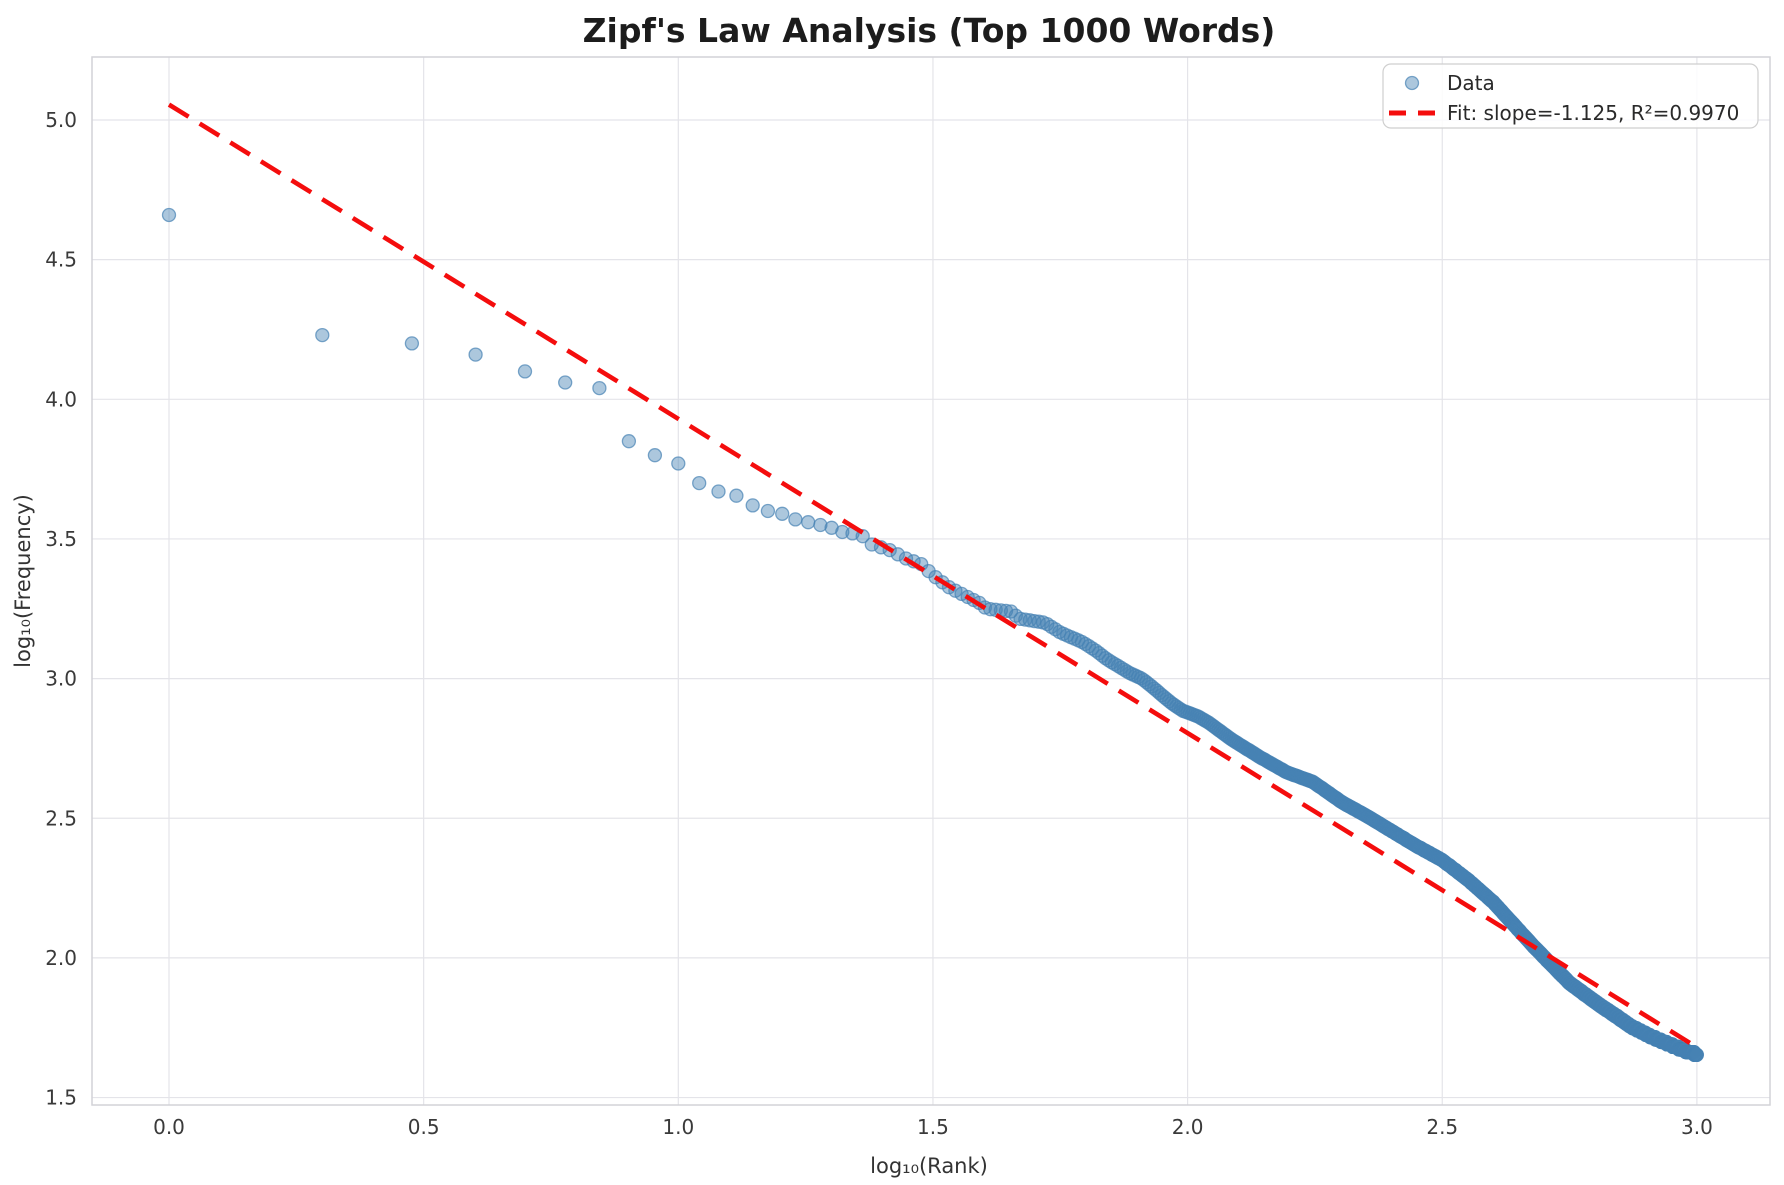 The image size is (1784, 1185). Describe the element at coordinates (169, 1127) in the screenshot. I see `x-tick-label: 0.0` at that location.